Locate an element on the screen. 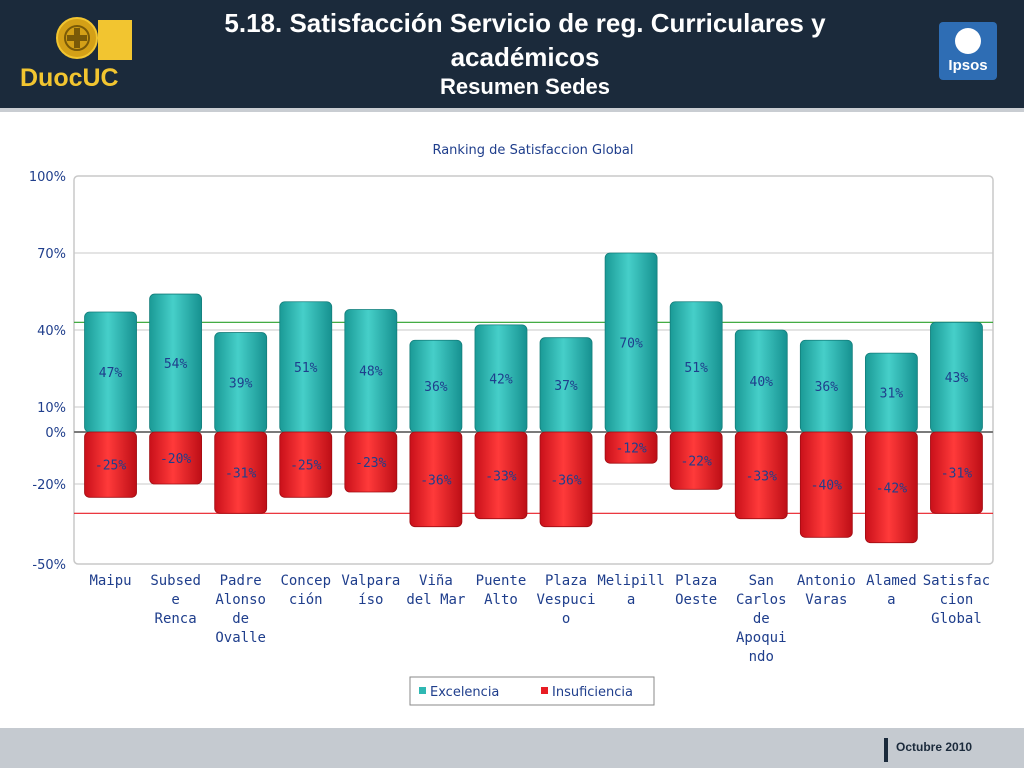  x-category-label: Carlos is located at coordinates (761, 600).